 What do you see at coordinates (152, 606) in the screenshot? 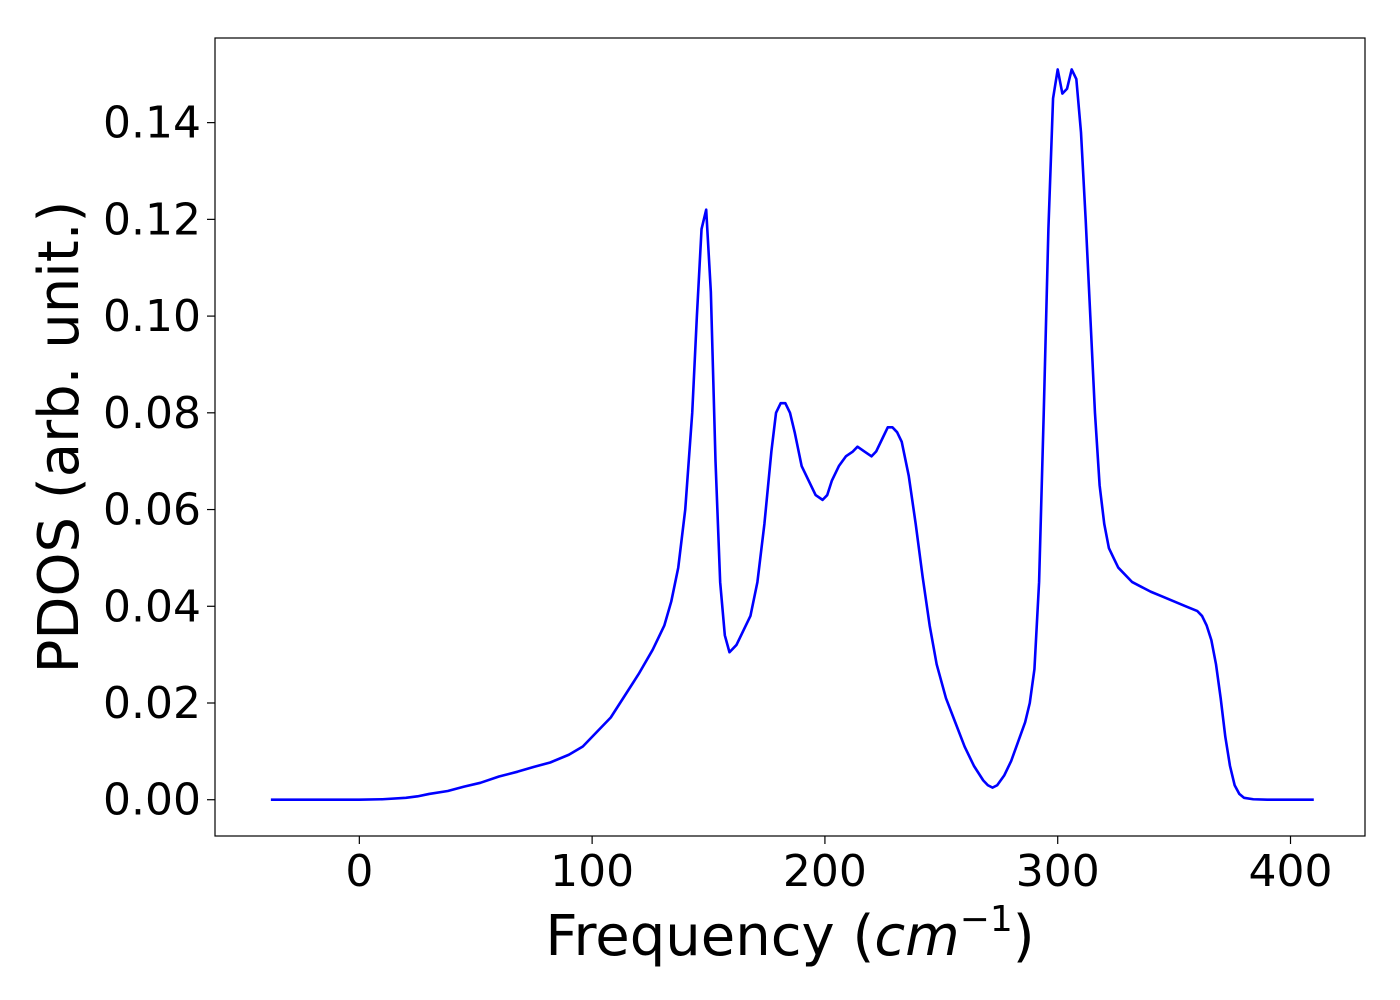
I see `y-tick-label: 0.04` at bounding box center [152, 606].